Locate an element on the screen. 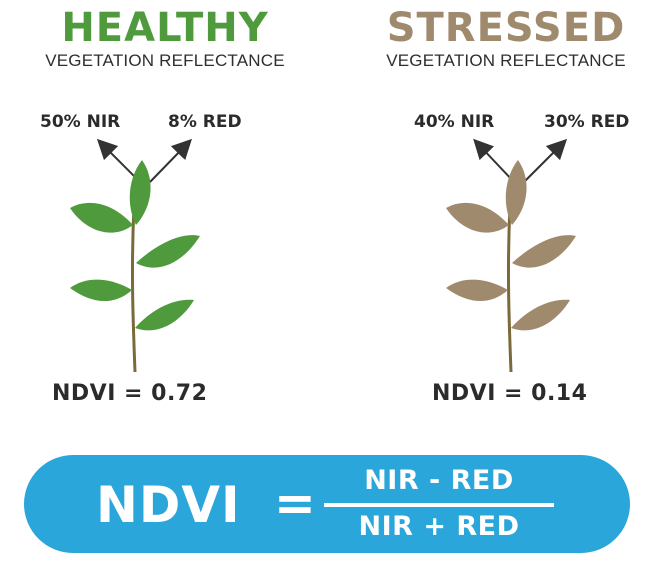  formula-numerator: NIR - RED is located at coordinates (439, 480).